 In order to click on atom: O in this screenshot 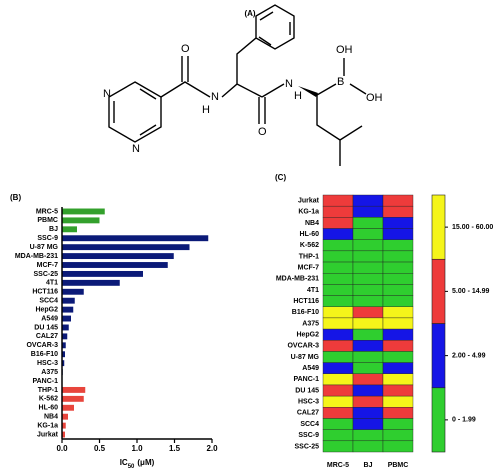, I will do `click(262, 132)`.